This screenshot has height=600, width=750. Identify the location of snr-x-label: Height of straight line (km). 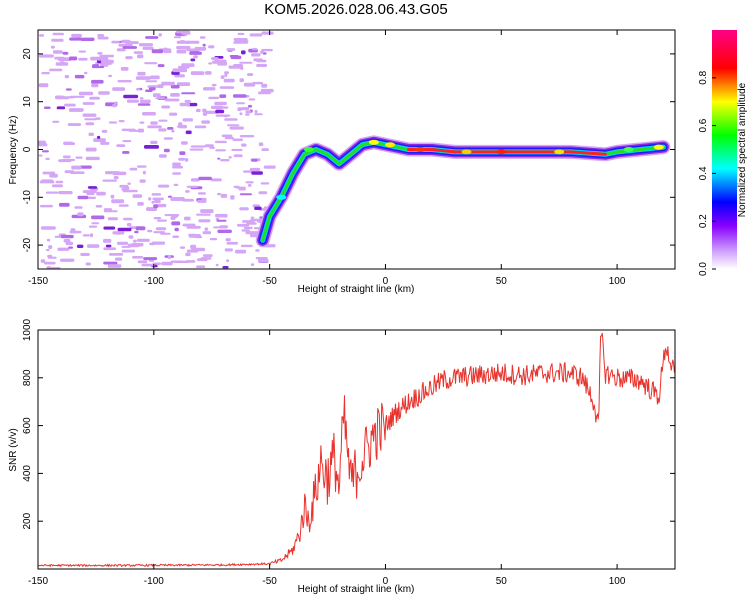
(356, 589).